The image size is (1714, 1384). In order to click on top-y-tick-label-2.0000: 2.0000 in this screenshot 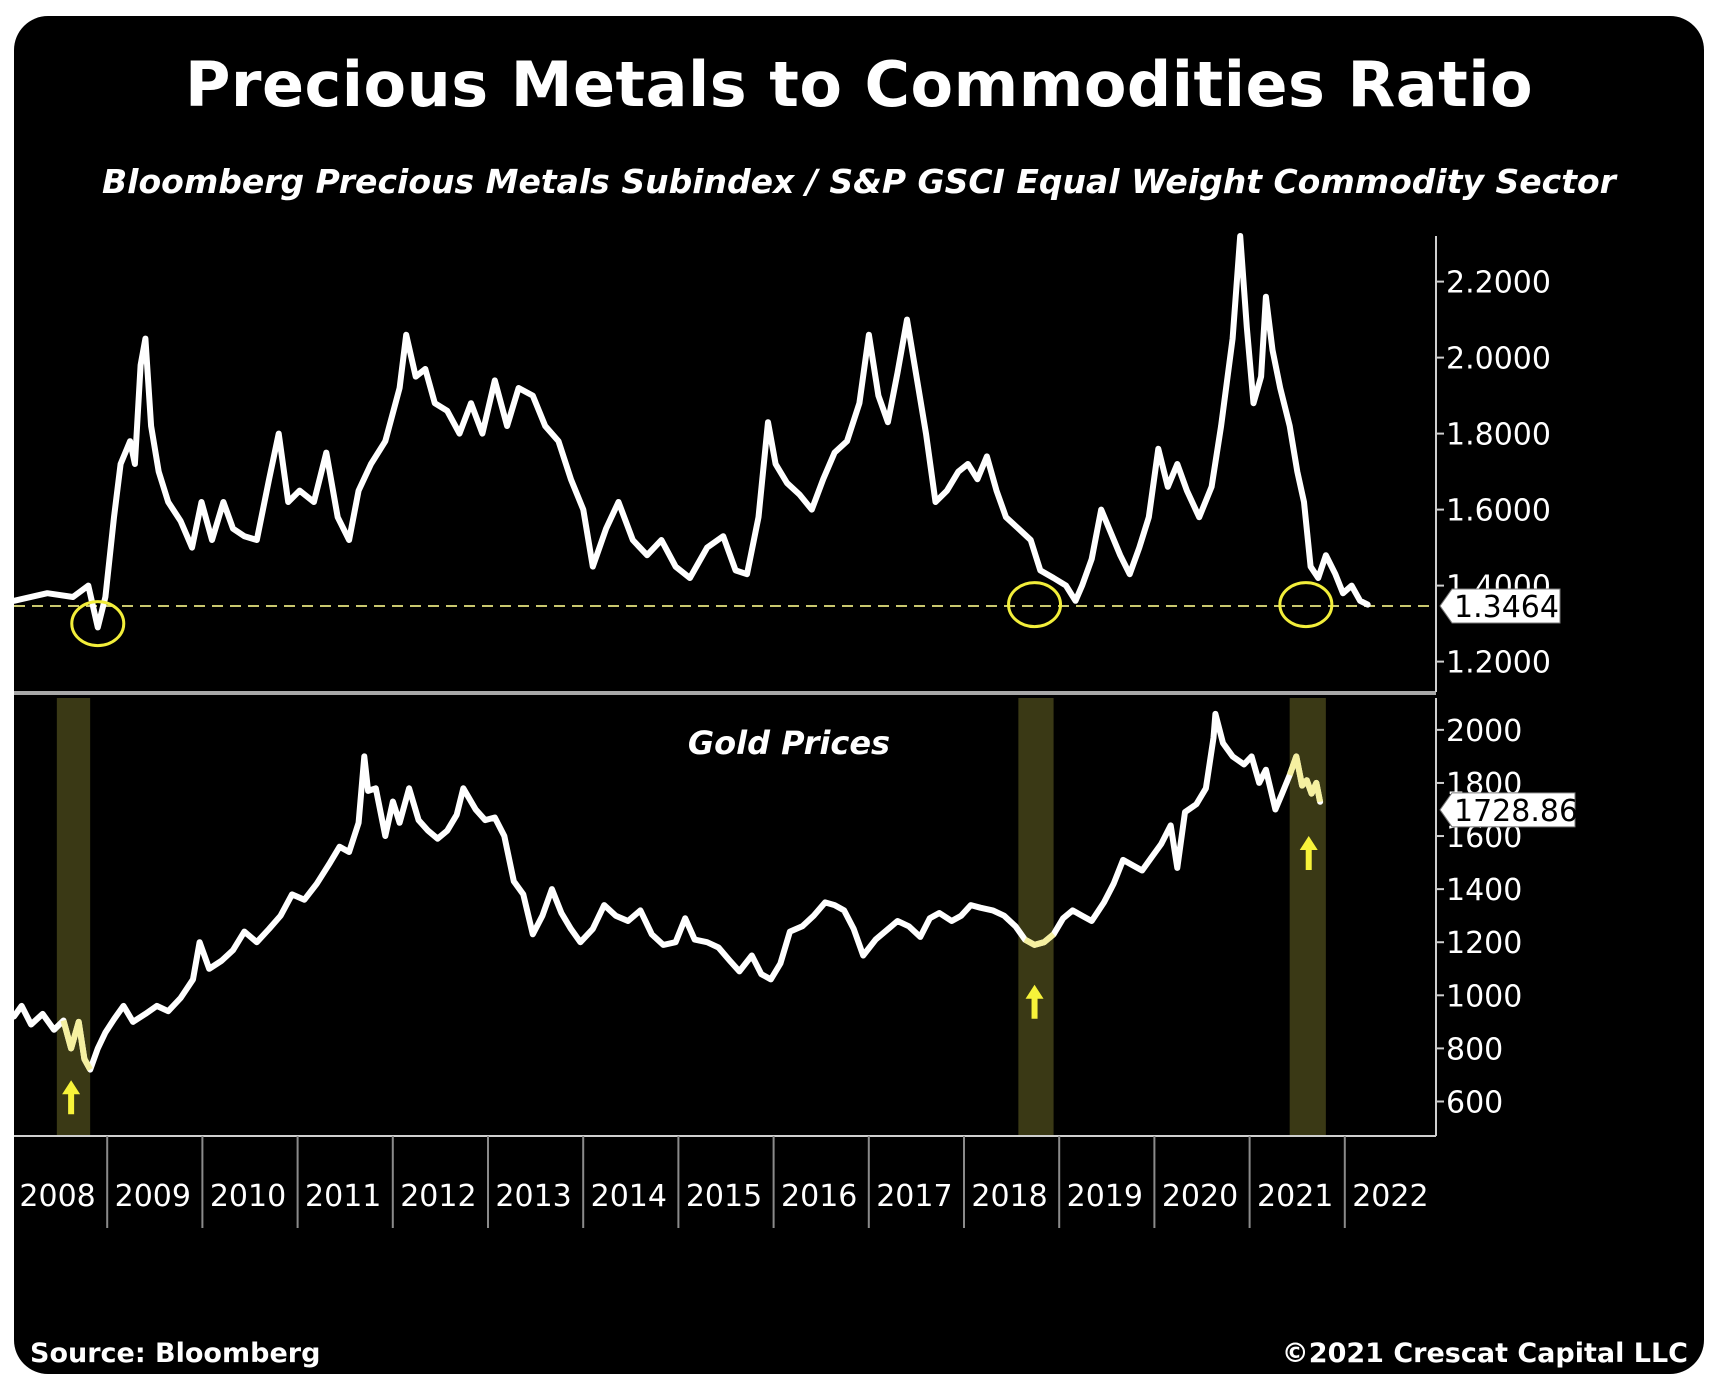, I will do `click(1498, 359)`.